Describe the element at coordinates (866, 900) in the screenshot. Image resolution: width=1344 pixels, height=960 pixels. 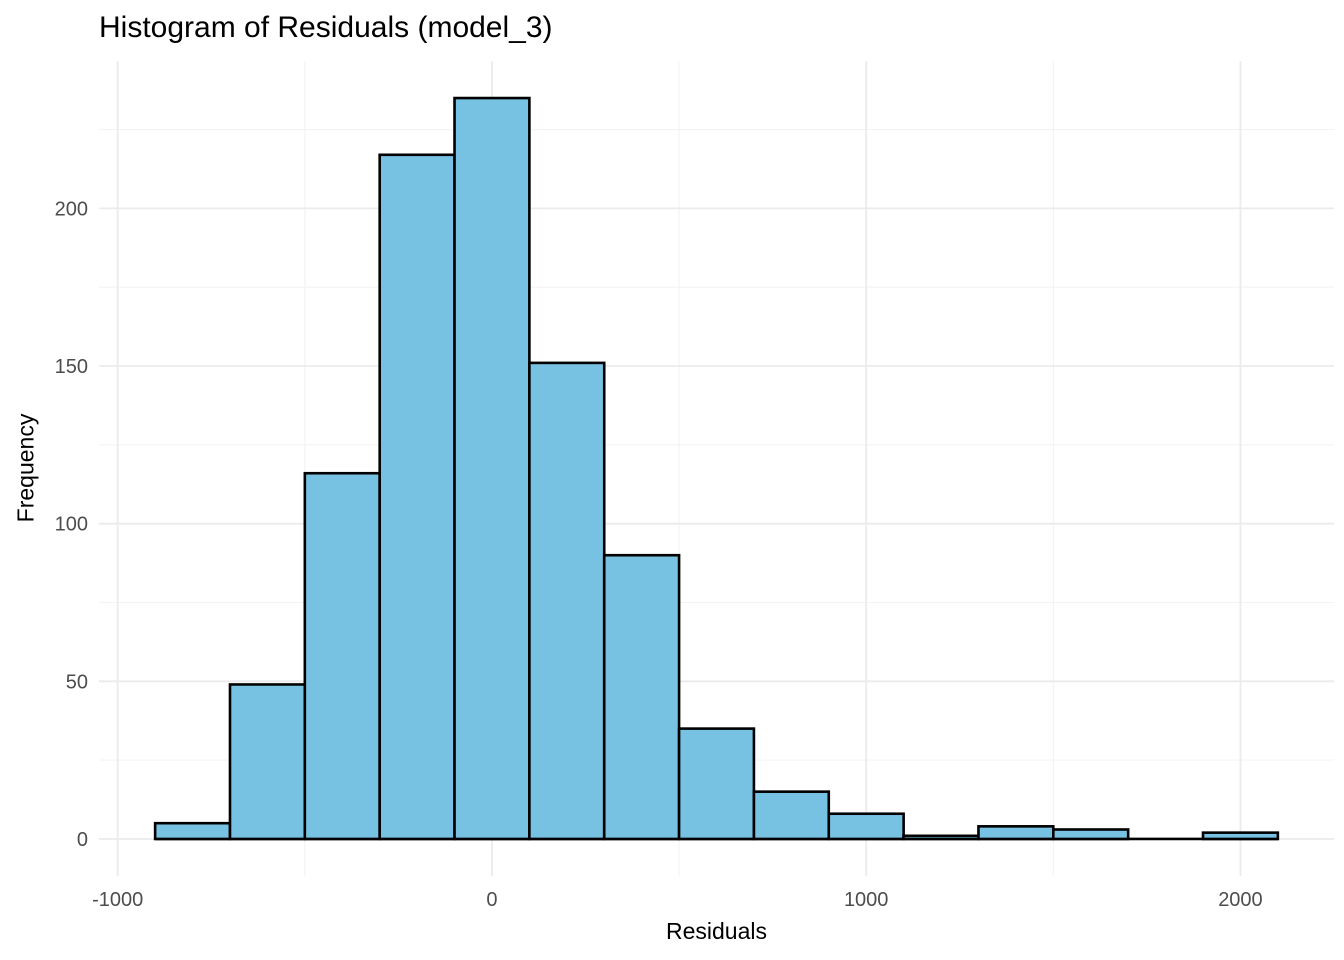
I see `x-tick-label: 1000` at that location.